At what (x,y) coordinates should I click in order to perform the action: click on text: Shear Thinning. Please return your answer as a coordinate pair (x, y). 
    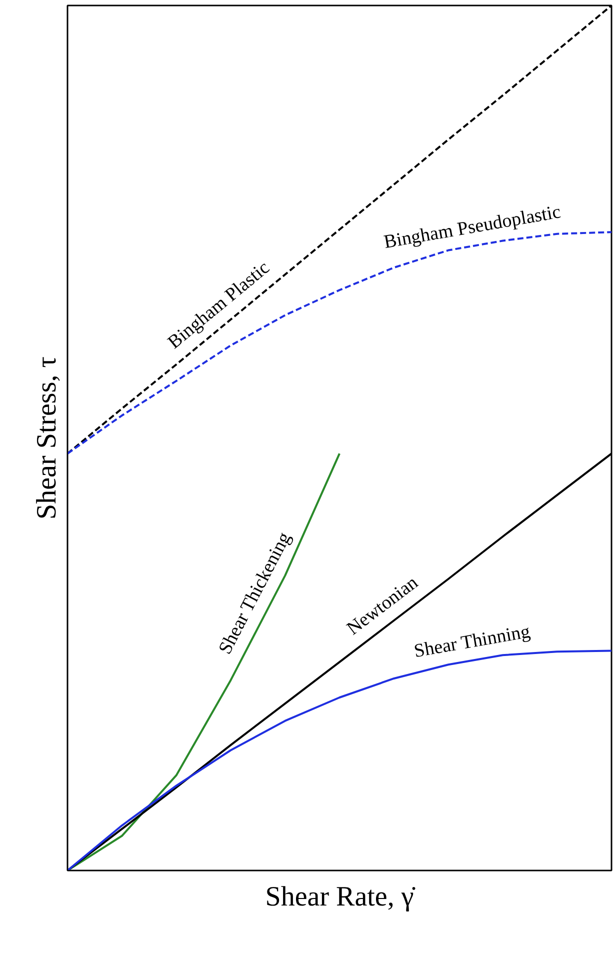
    Looking at the image, I should click on (472, 641).